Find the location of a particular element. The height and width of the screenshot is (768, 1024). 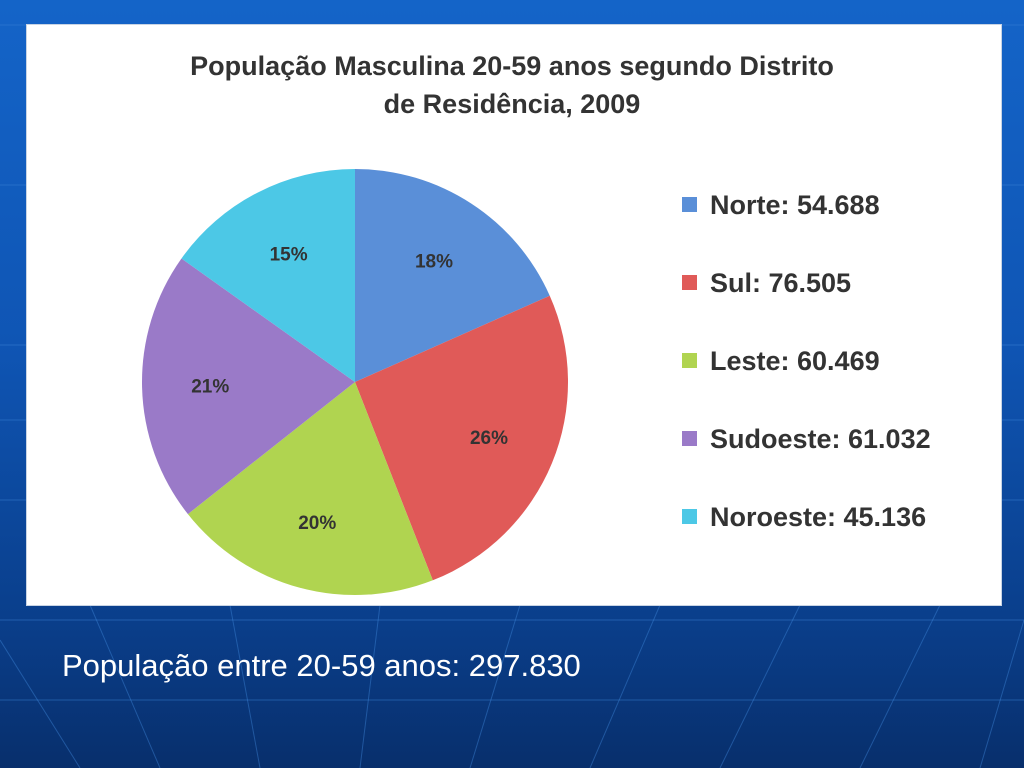

legend-swatch-leste is located at coordinates (689, 360).